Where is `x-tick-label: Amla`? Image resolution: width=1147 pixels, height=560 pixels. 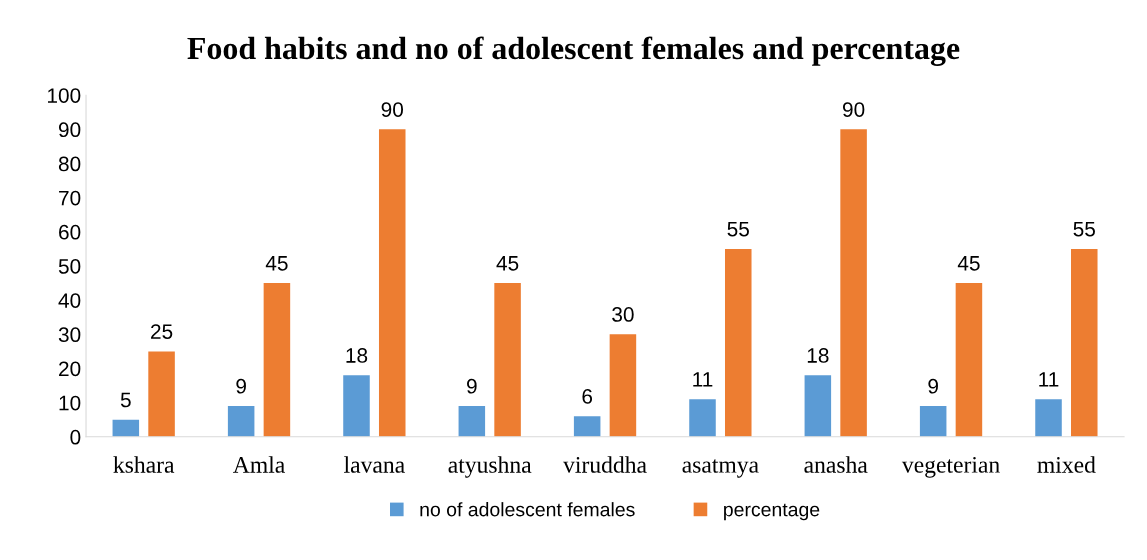 x-tick-label: Amla is located at coordinates (259, 464).